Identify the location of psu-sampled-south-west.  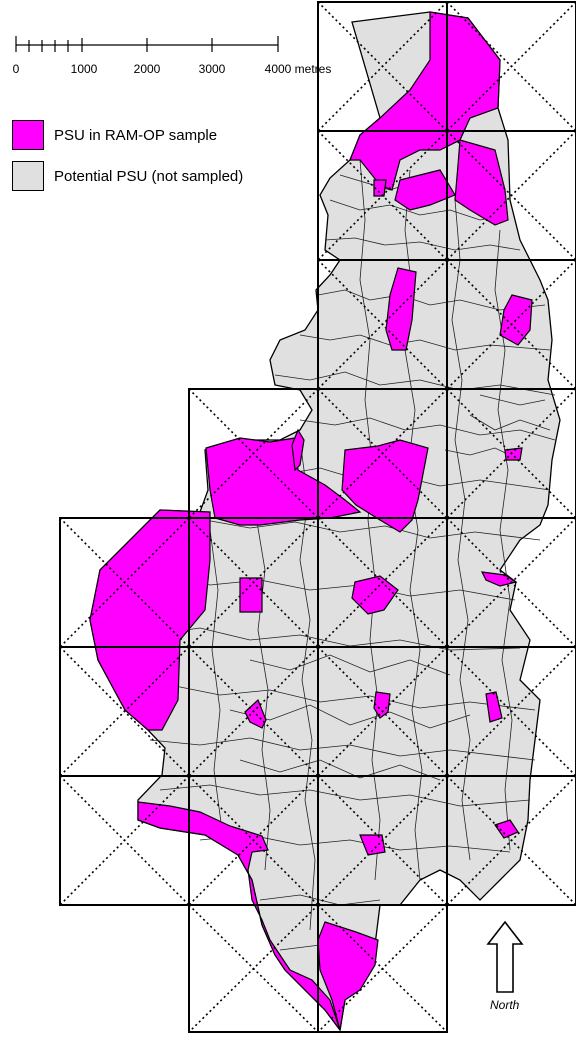
(239, 916).